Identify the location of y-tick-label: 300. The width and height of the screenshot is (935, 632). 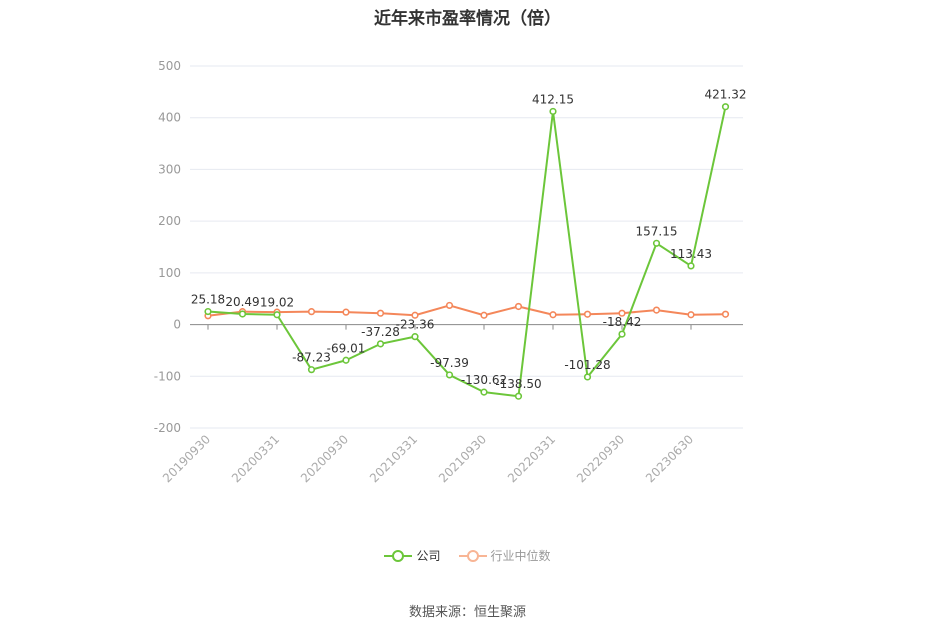
(169, 169).